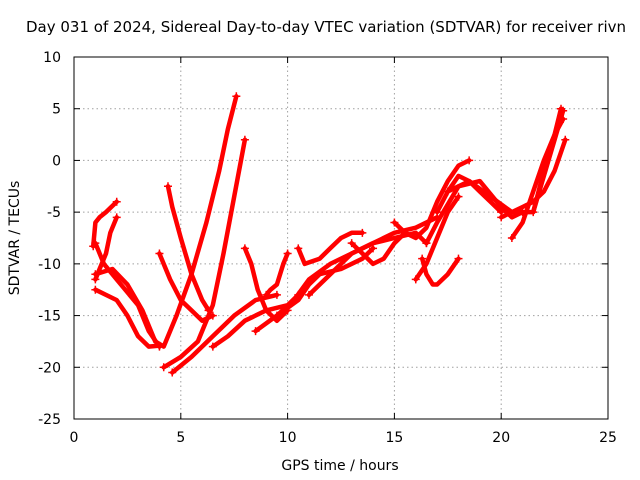 This screenshot has width=640, height=480. I want to click on x-tick-label: 25, so click(608, 438).